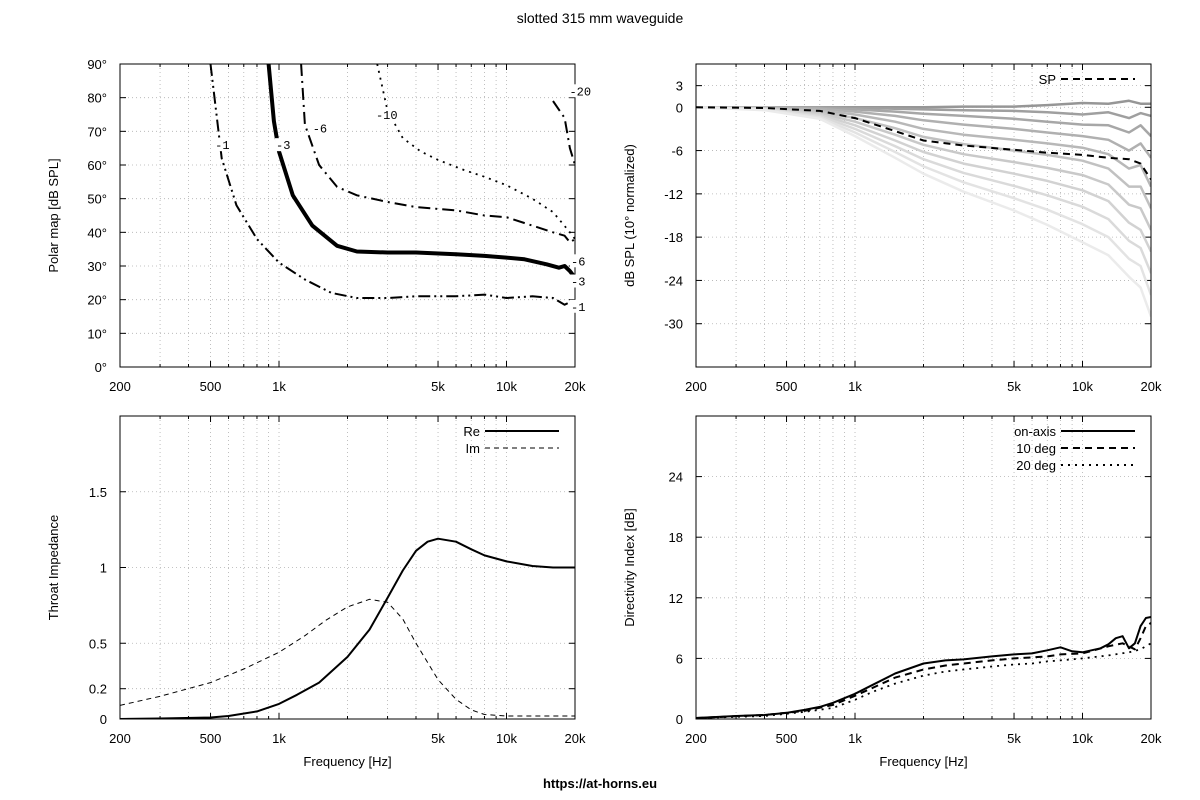 The height and width of the screenshot is (800, 1200). I want to click on y-tick-label: 0°, so click(101, 367).